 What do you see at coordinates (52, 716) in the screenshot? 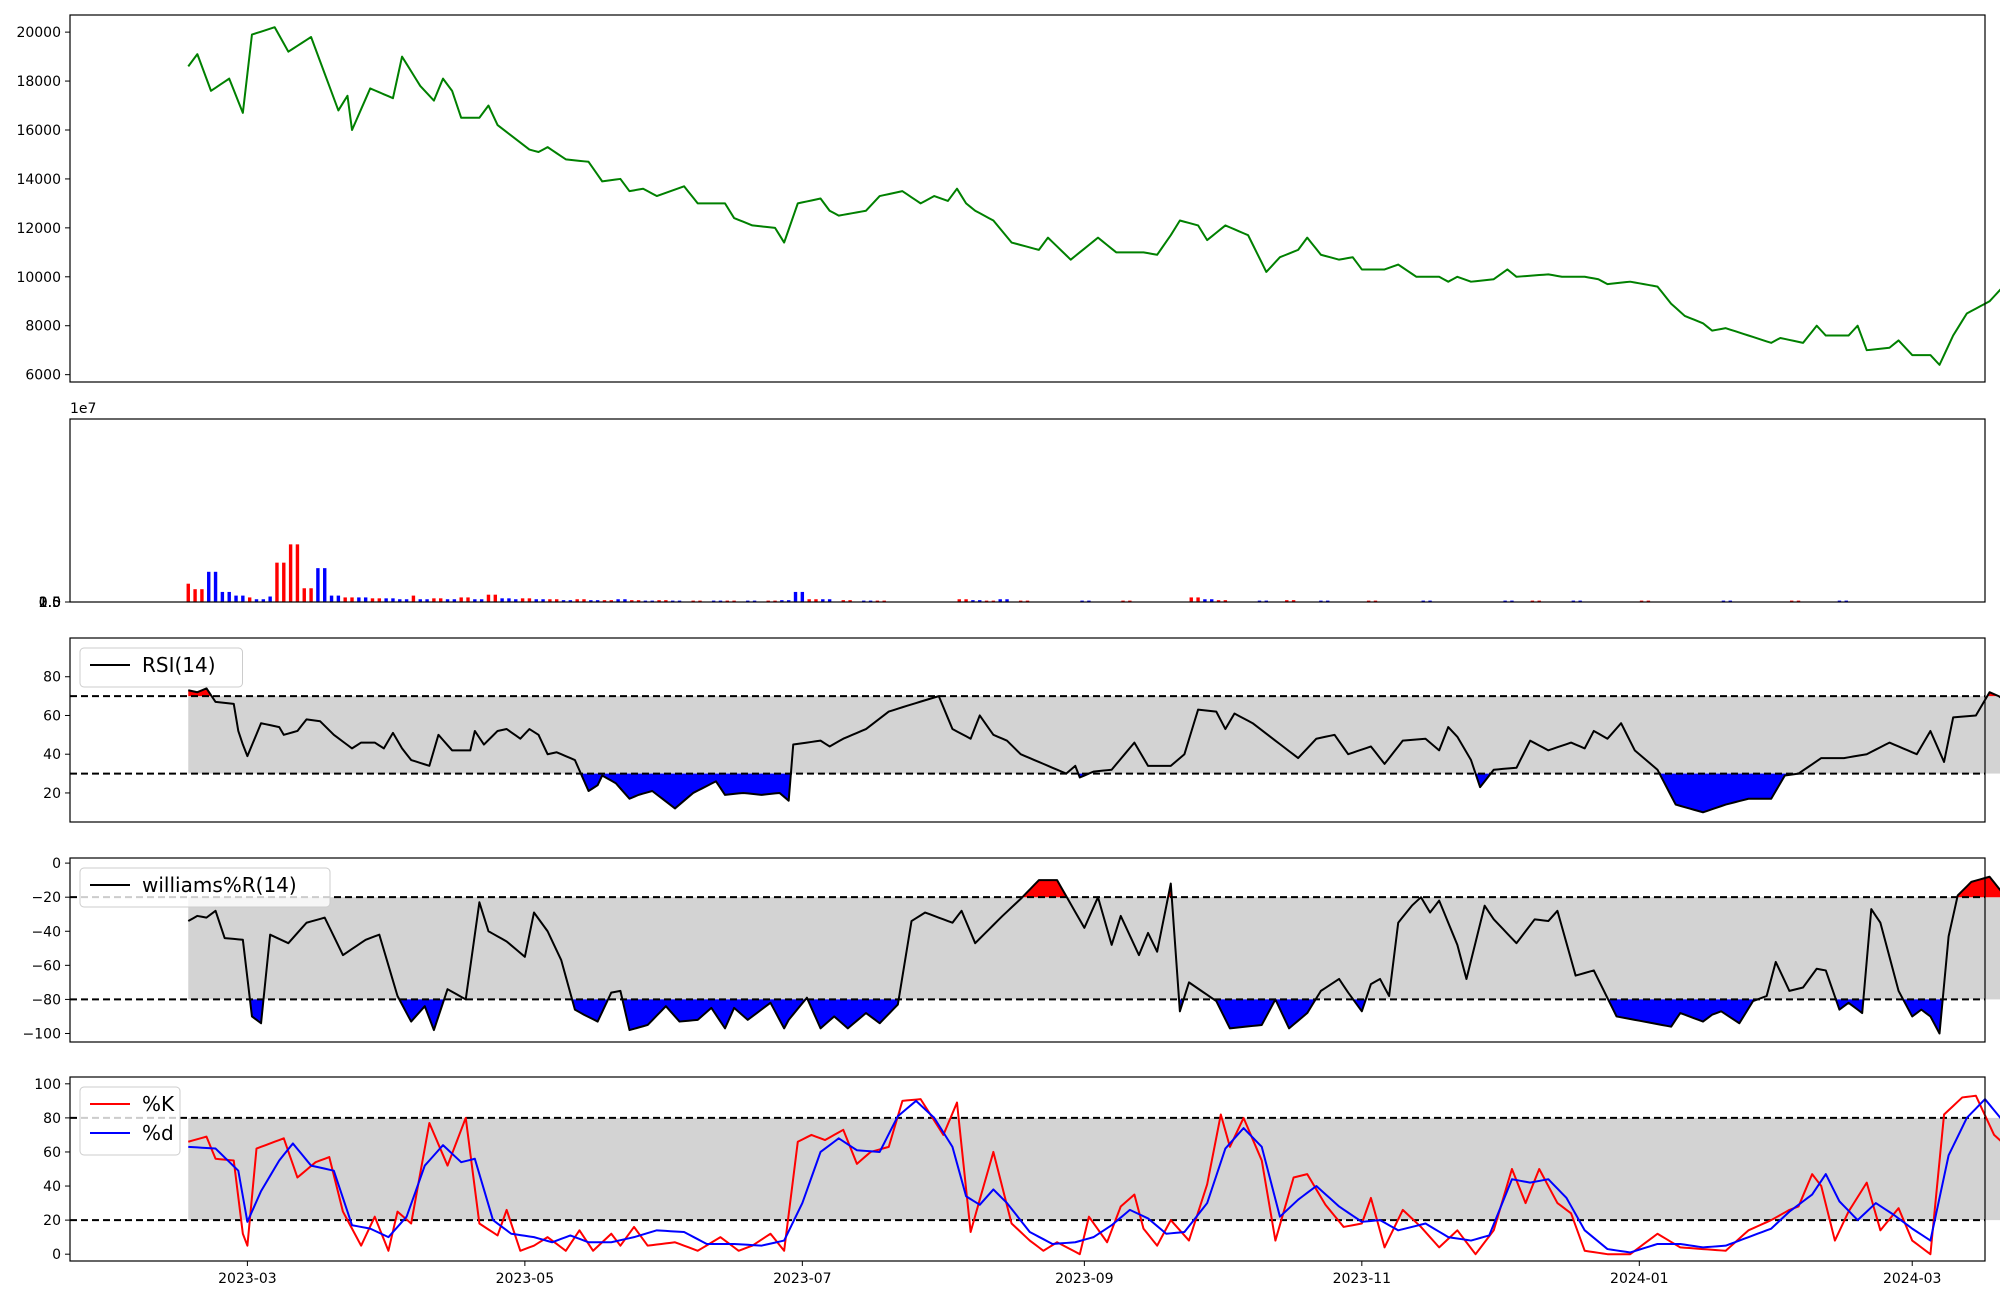
I see `rsi-ytick-label-2: 60` at bounding box center [52, 716].